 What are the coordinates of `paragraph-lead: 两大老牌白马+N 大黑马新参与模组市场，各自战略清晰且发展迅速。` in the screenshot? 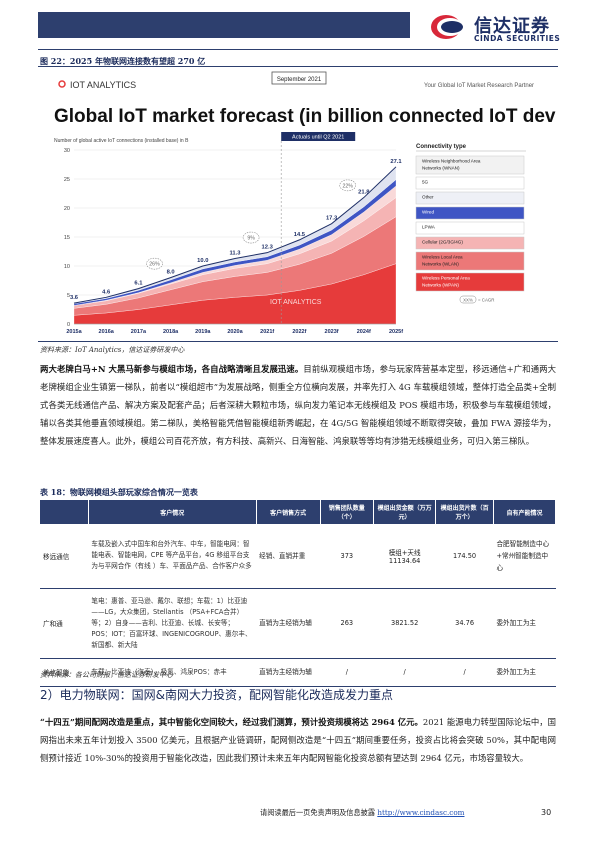 It's located at (172, 369).